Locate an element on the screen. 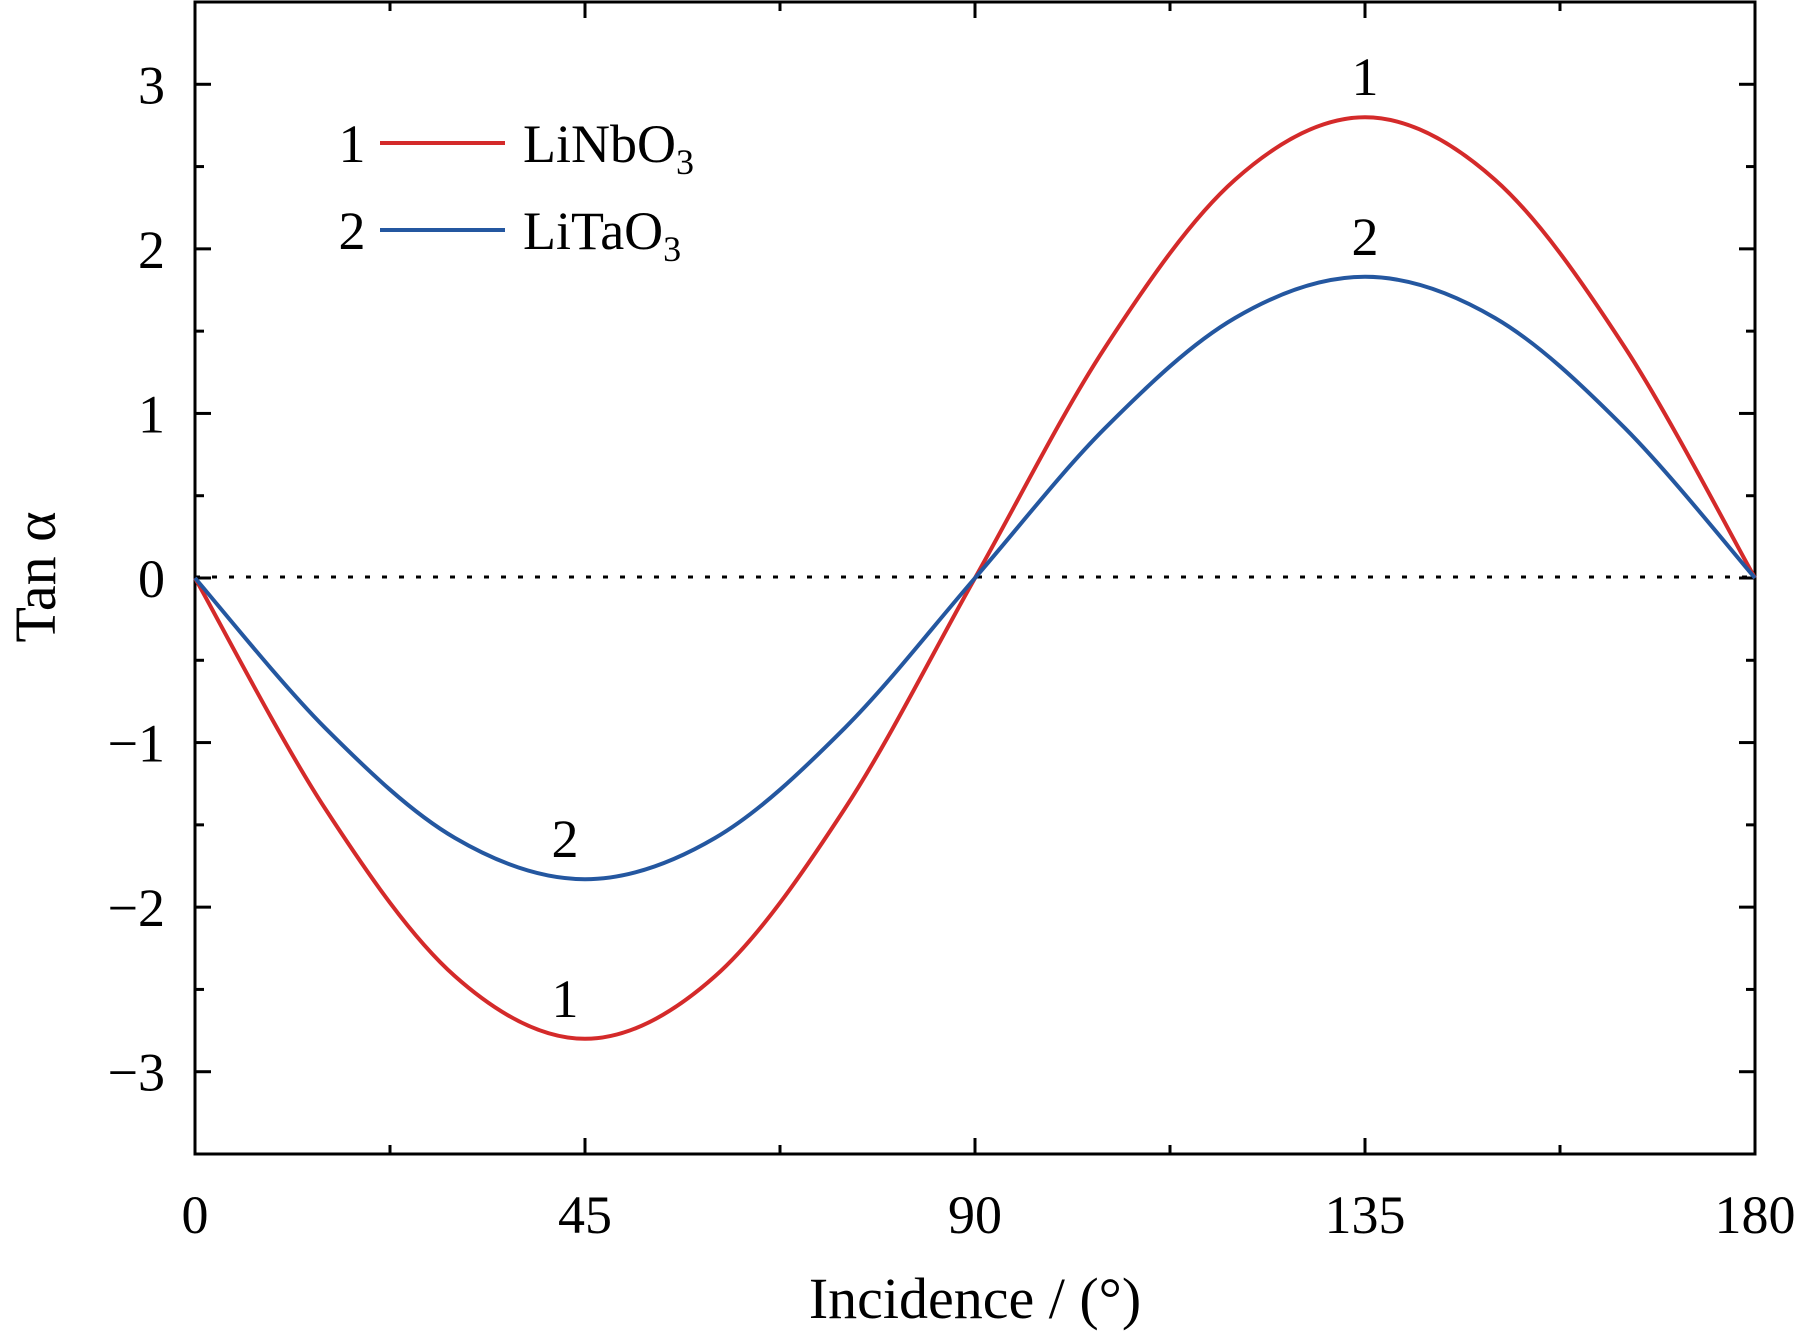 This screenshot has height=1335, width=1796. x-tick-label: 0 is located at coordinates (195, 1215).